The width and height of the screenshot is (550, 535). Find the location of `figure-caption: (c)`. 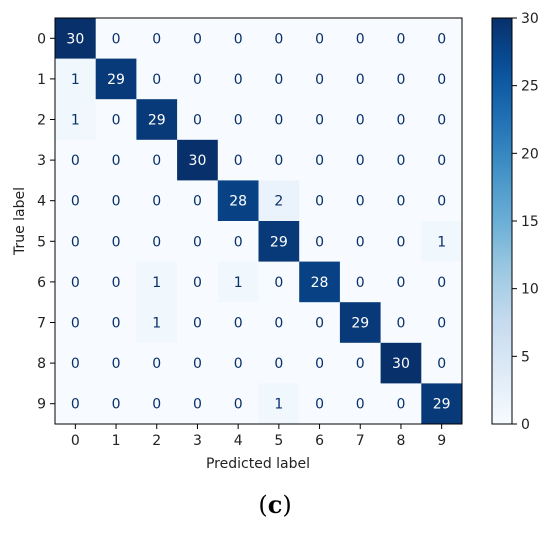

figure-caption: (c) is located at coordinates (275, 504).